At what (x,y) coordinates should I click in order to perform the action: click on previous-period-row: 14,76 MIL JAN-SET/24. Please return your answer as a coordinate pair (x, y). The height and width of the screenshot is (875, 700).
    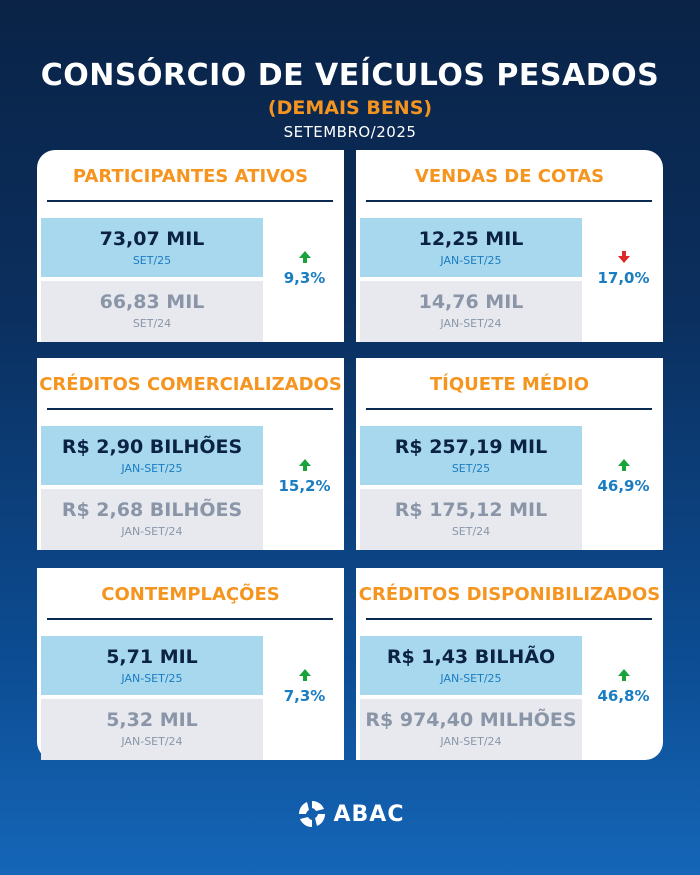
    Looking at the image, I should click on (471, 311).